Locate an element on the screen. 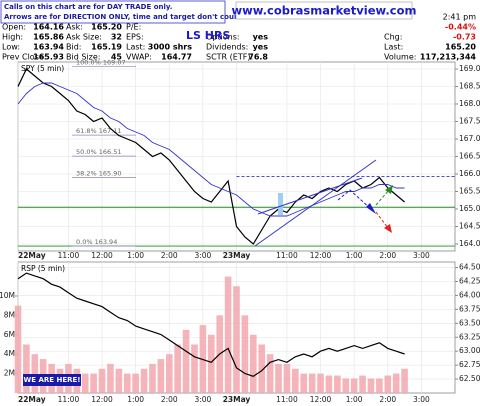 This screenshot has height=406, width=480. y2-tick-label: 4M is located at coordinates (9, 353).